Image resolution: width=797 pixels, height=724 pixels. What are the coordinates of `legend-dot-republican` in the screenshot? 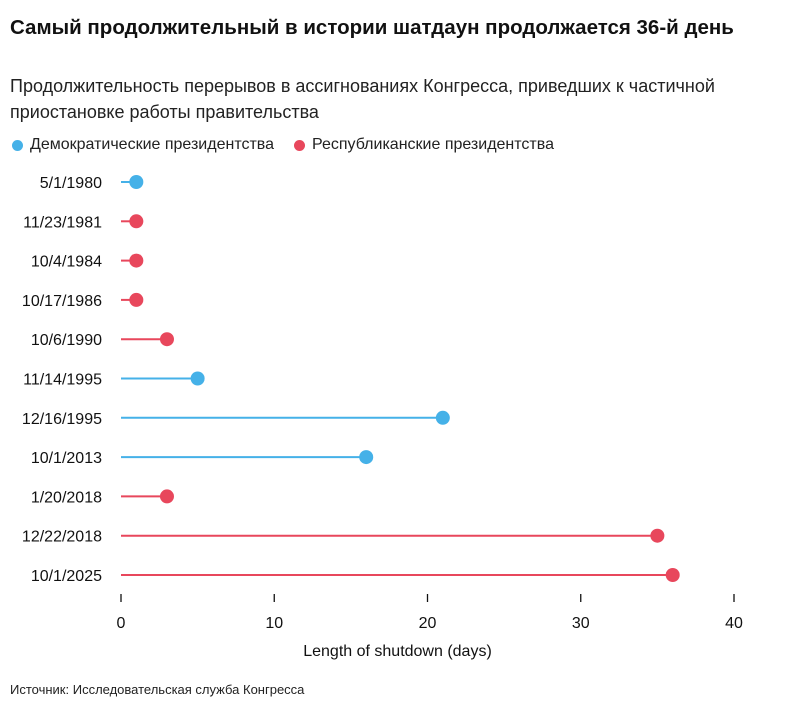 It's located at (300, 145).